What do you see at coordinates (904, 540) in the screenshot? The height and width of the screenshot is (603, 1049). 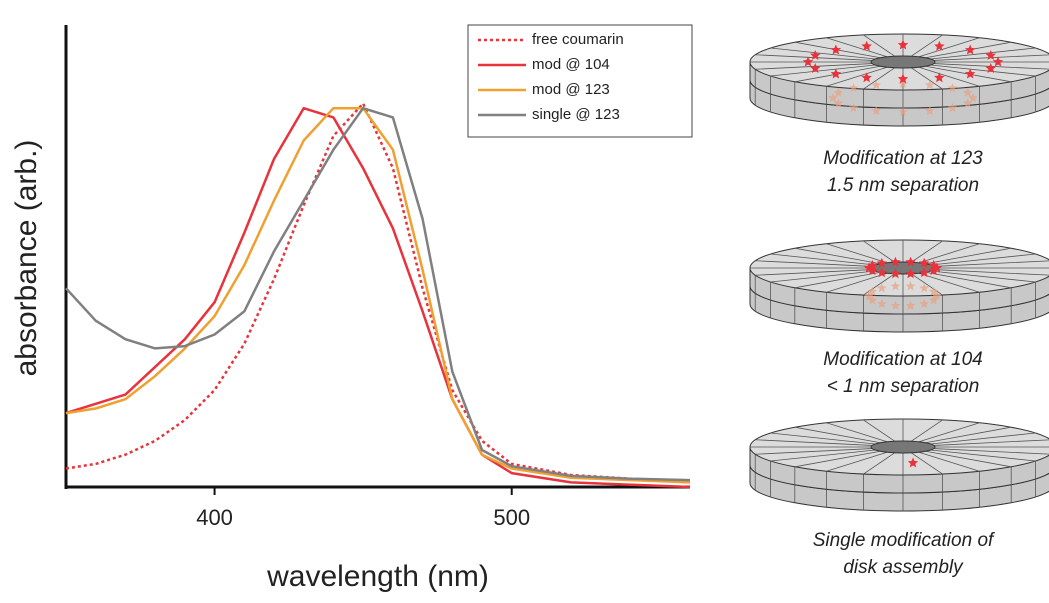 I see `caption: Single modification of` at bounding box center [904, 540].